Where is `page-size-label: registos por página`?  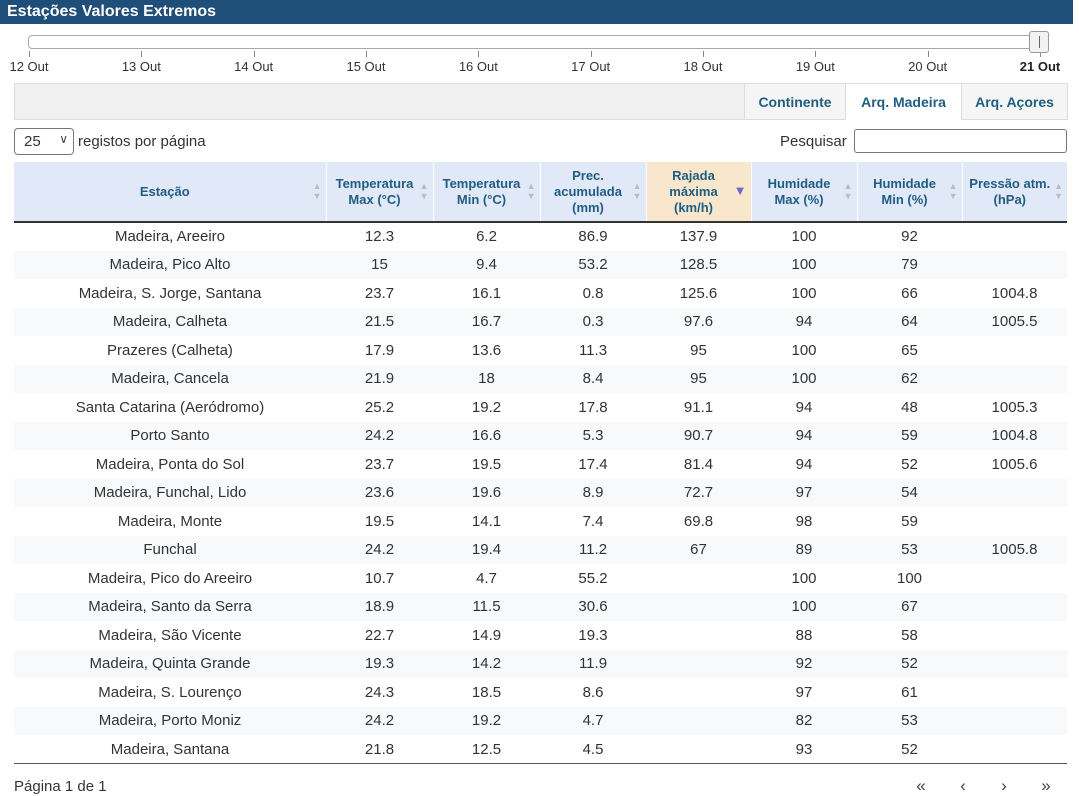
page-size-label: registos por página is located at coordinates (142, 141).